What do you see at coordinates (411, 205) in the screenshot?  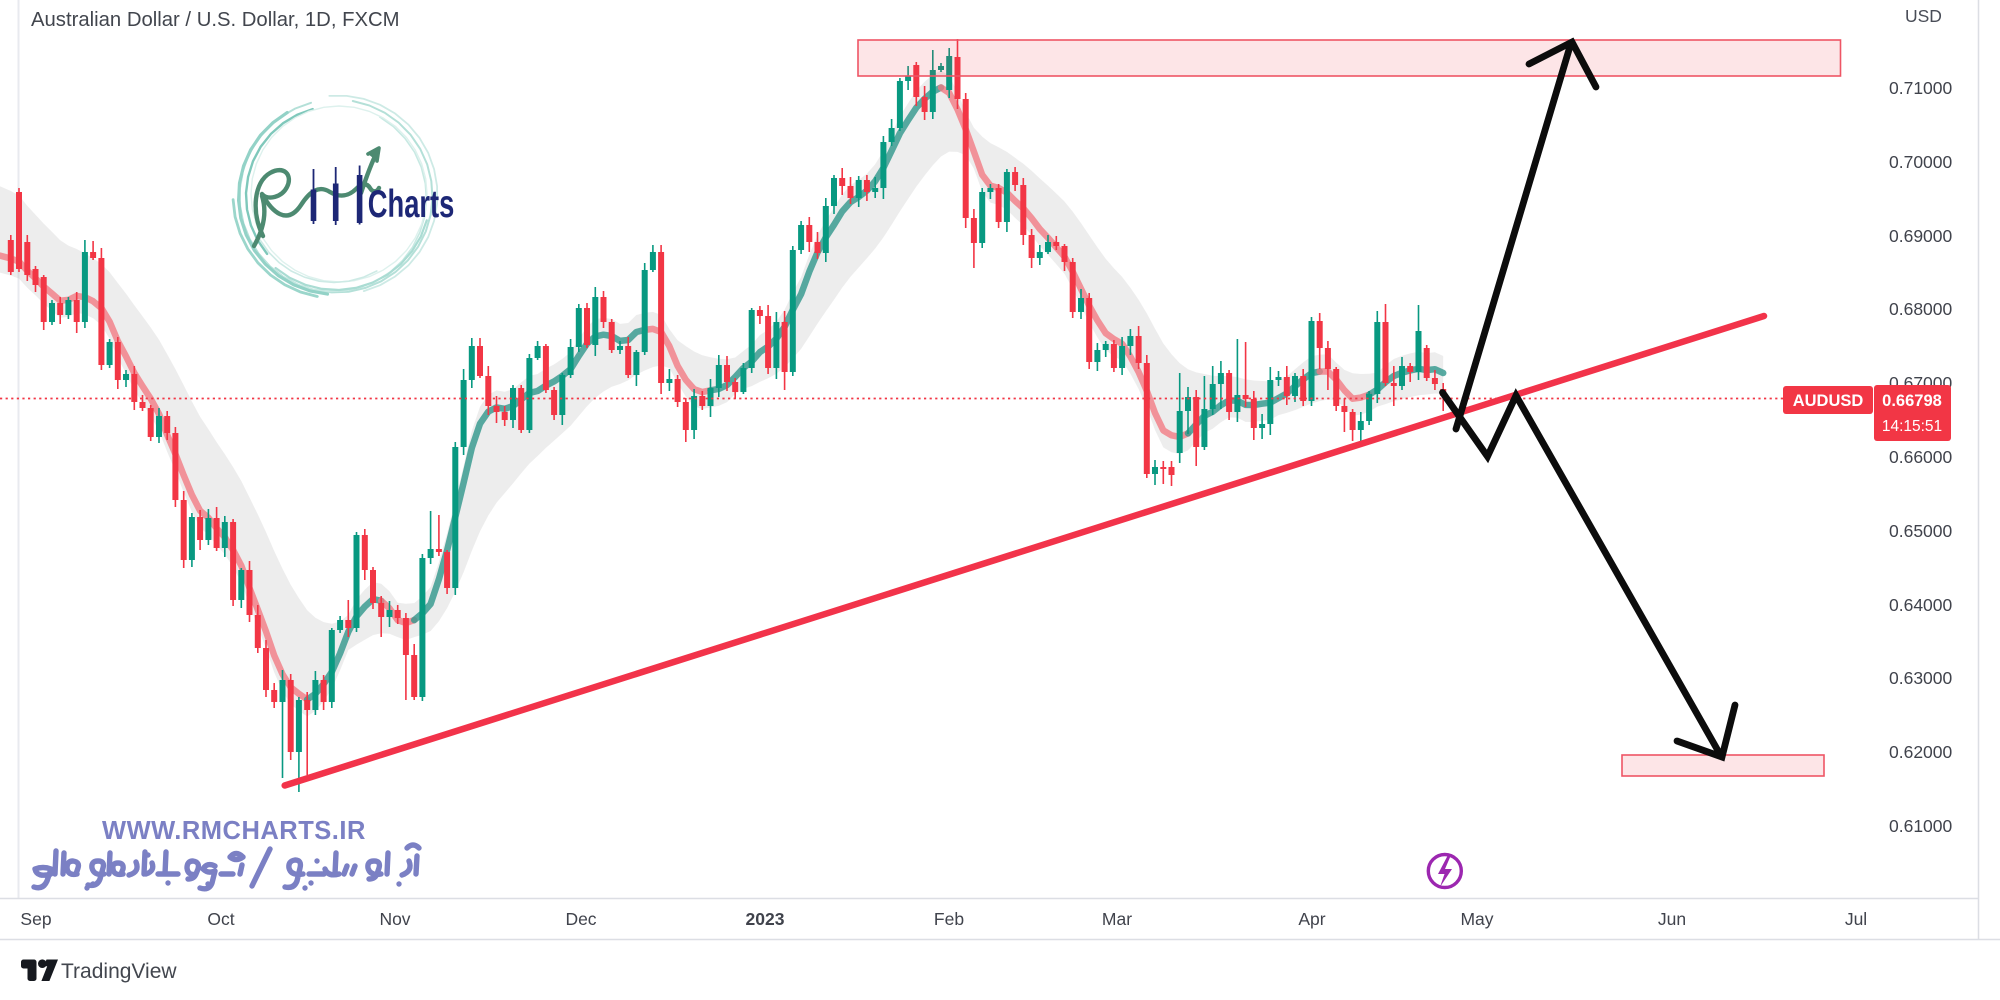 I see `svg-text: Charts` at bounding box center [411, 205].